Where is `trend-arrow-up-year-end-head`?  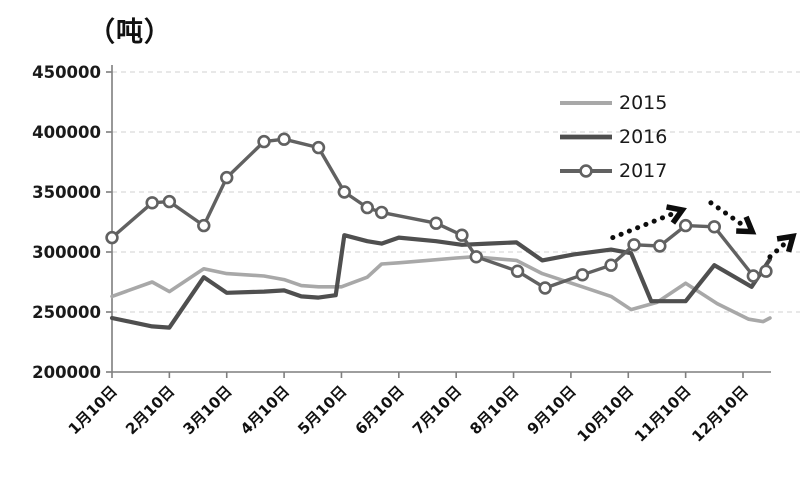 trend-arrow-up-year-end-head is located at coordinates (786, 243).